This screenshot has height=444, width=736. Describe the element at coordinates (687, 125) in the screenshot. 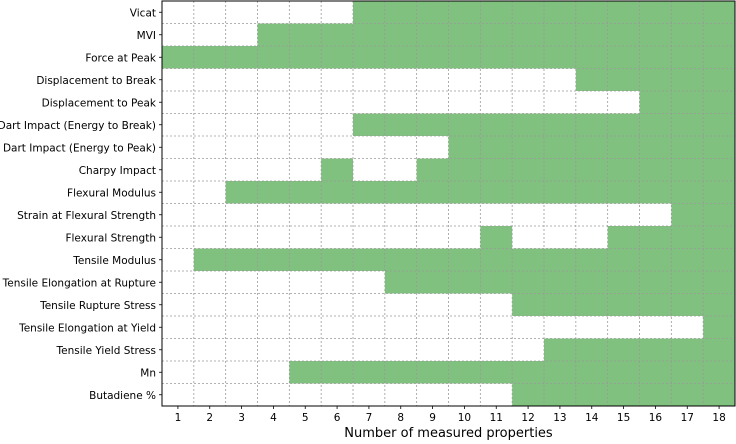

I see `cell-dart-impact-energy-to-break--17` at that location.